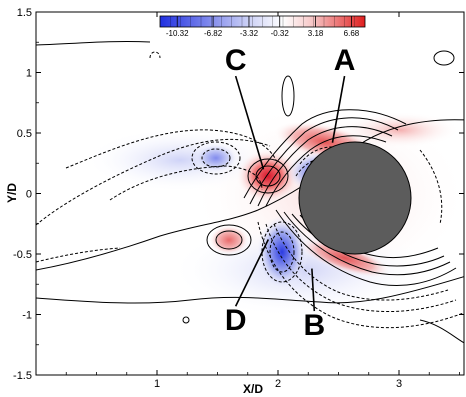  Describe the element at coordinates (345, 60) in the screenshot. I see `annotation-label-A: A` at that location.